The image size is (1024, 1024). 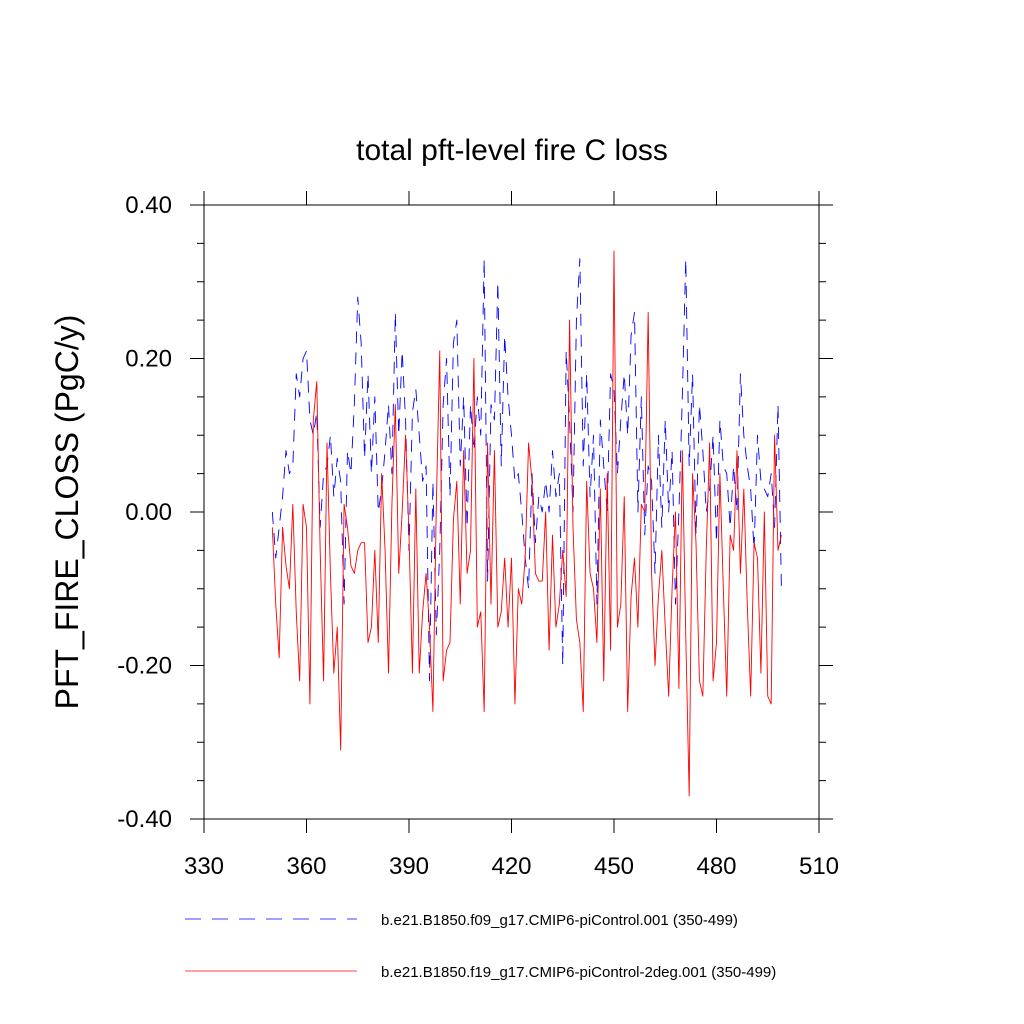 What do you see at coordinates (409, 866) in the screenshot?
I see `x-tick-label-2: 390` at bounding box center [409, 866].